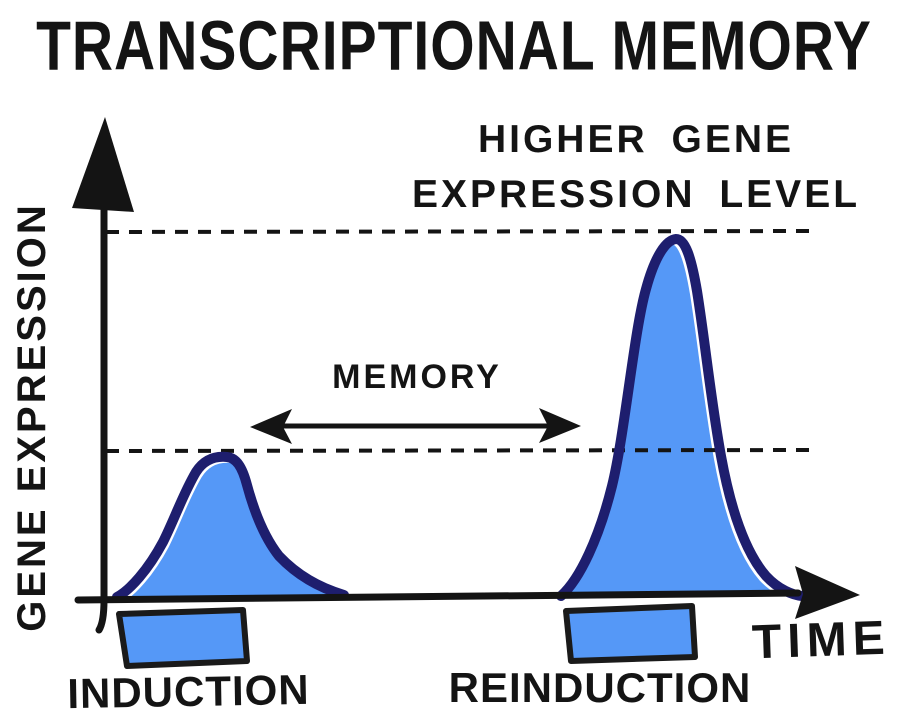 This screenshot has width=908, height=720. I want to click on y-axis-arrowhead, so click(103, 164).